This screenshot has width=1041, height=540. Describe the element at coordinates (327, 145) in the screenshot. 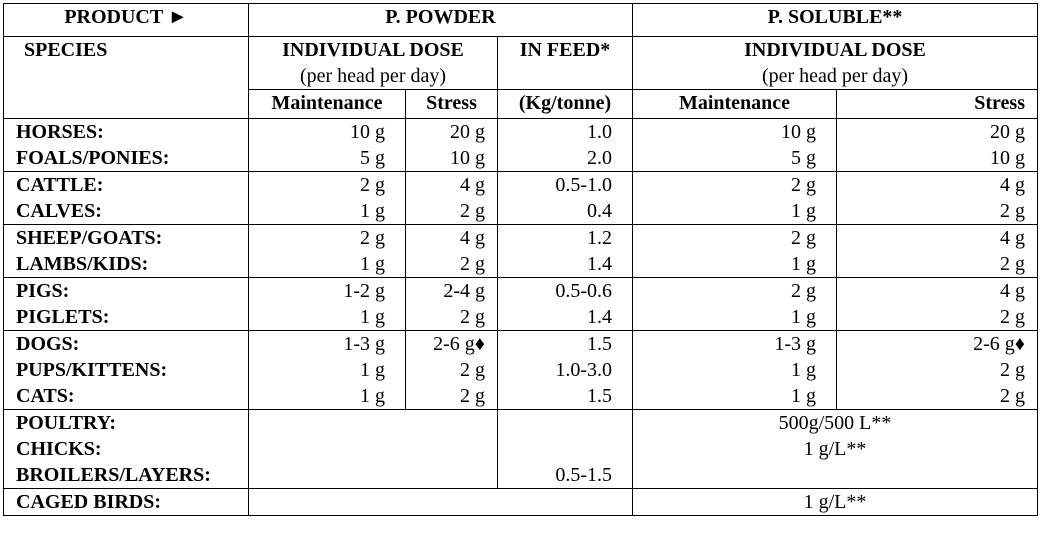

I see `powder-maintenance-cell: 10 g 5 g` at that location.